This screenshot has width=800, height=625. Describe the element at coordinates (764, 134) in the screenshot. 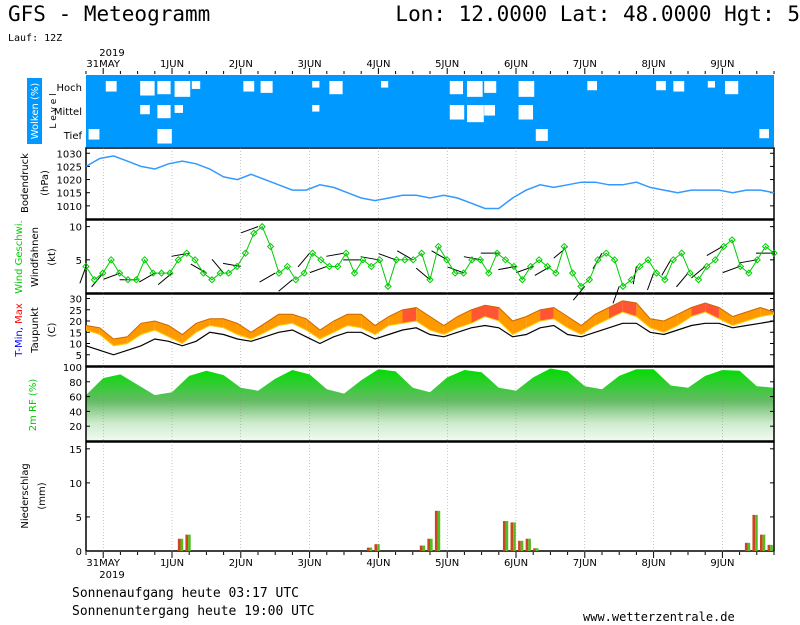

I see `cloud-gap-tief` at that location.